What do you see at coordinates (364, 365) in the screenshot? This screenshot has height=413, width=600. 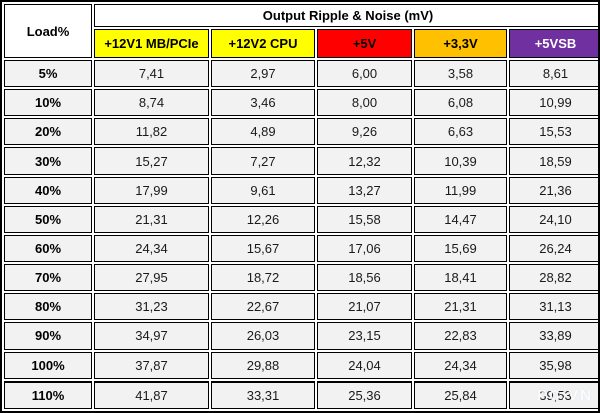 I see `value-cell: 24,04` at bounding box center [364, 365].